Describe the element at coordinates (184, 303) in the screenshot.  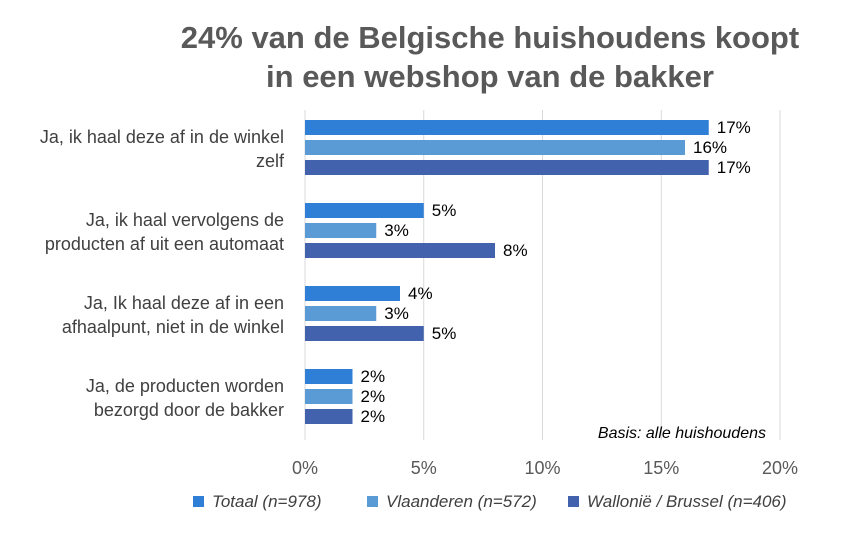
I see `category-label: Ja, Ik haal deze af in een` at that location.